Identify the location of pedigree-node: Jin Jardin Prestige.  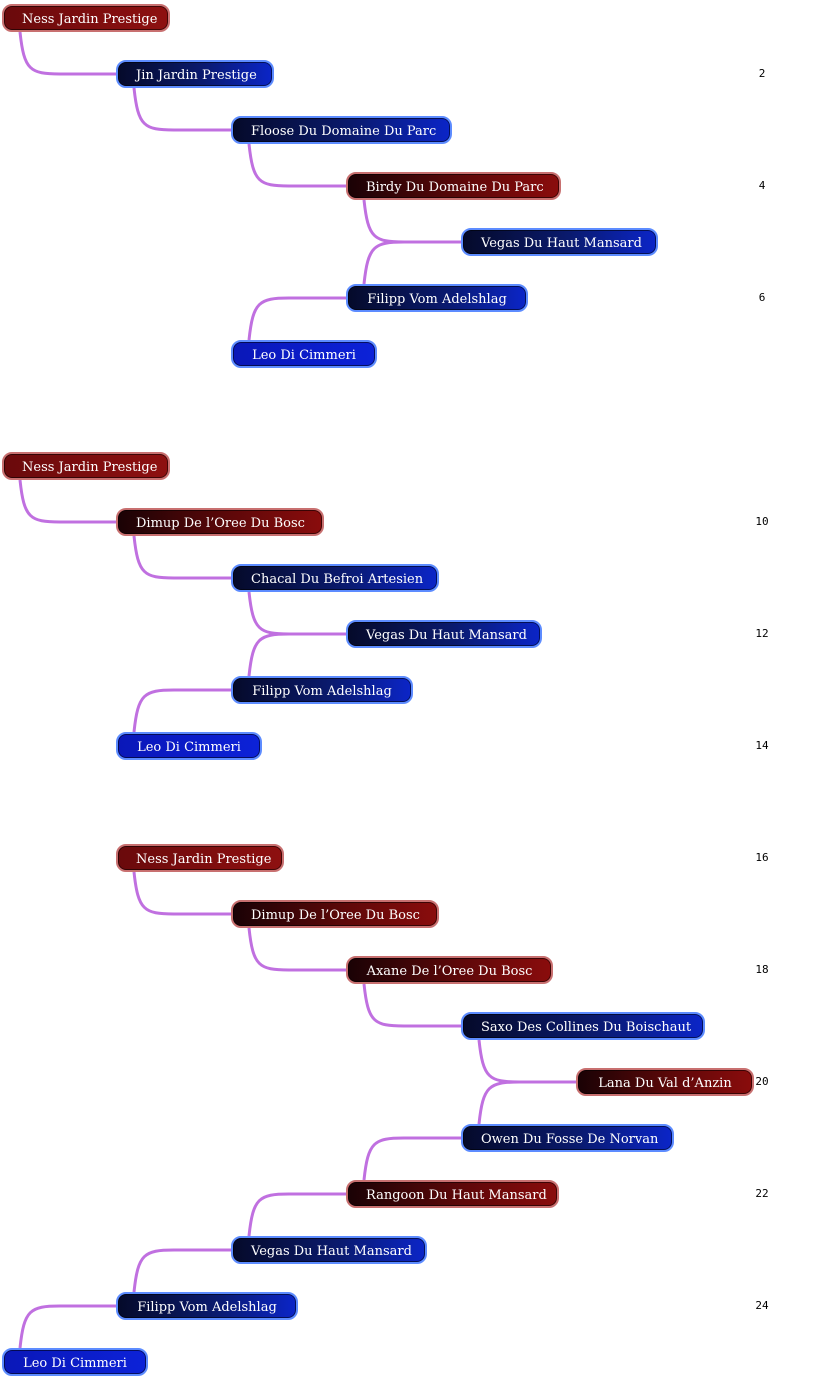
(195, 74).